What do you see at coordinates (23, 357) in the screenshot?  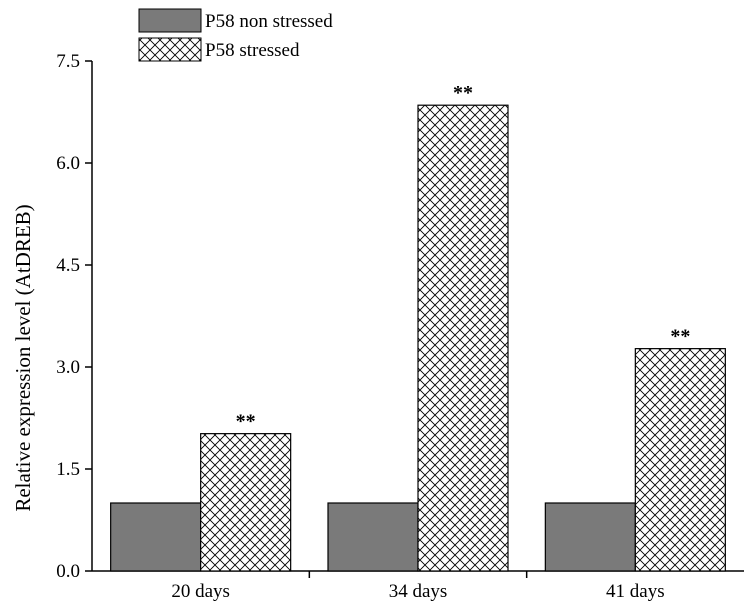 I see `y-axis-label: Relative expression level (AtDREB)` at bounding box center [23, 357].